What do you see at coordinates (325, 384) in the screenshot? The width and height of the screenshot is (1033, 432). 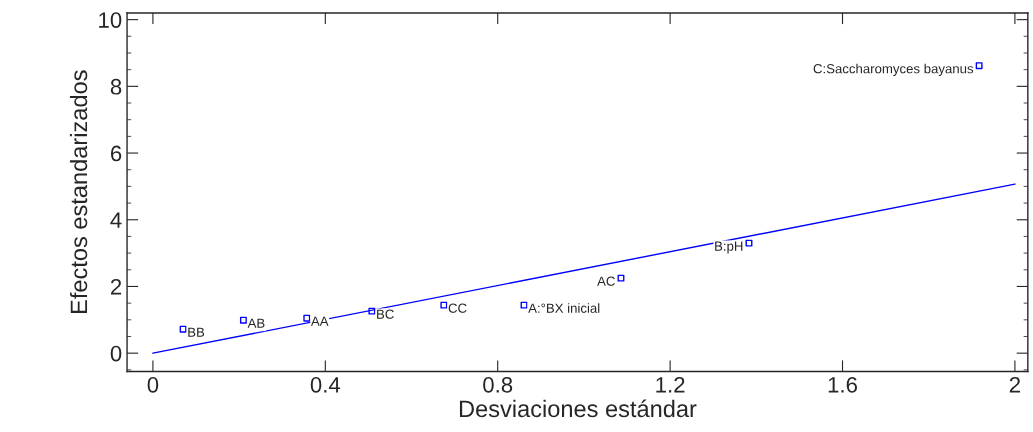 I see `x-tick-label: 0.4` at bounding box center [325, 384].